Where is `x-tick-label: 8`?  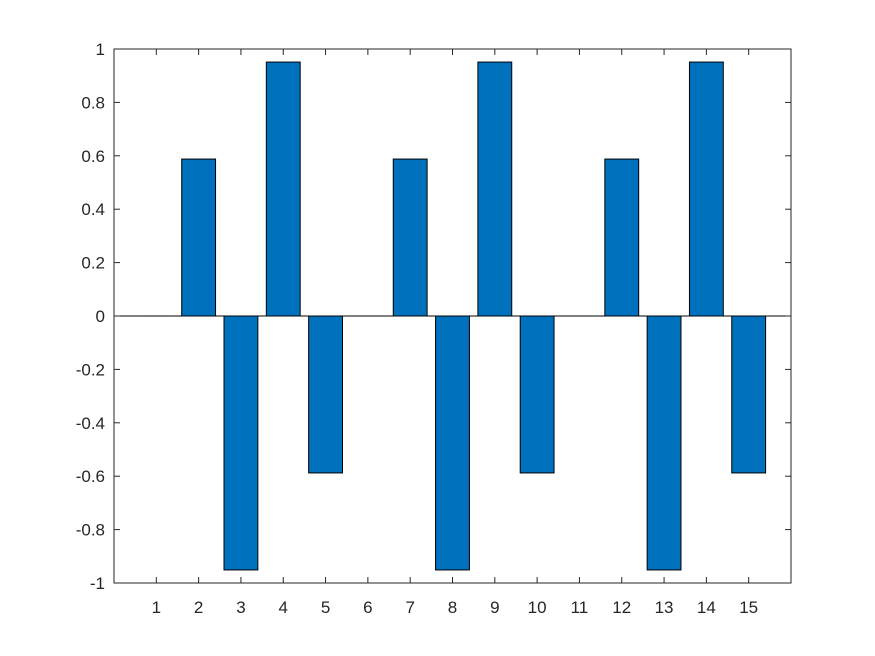 x-tick-label: 8 is located at coordinates (452, 607).